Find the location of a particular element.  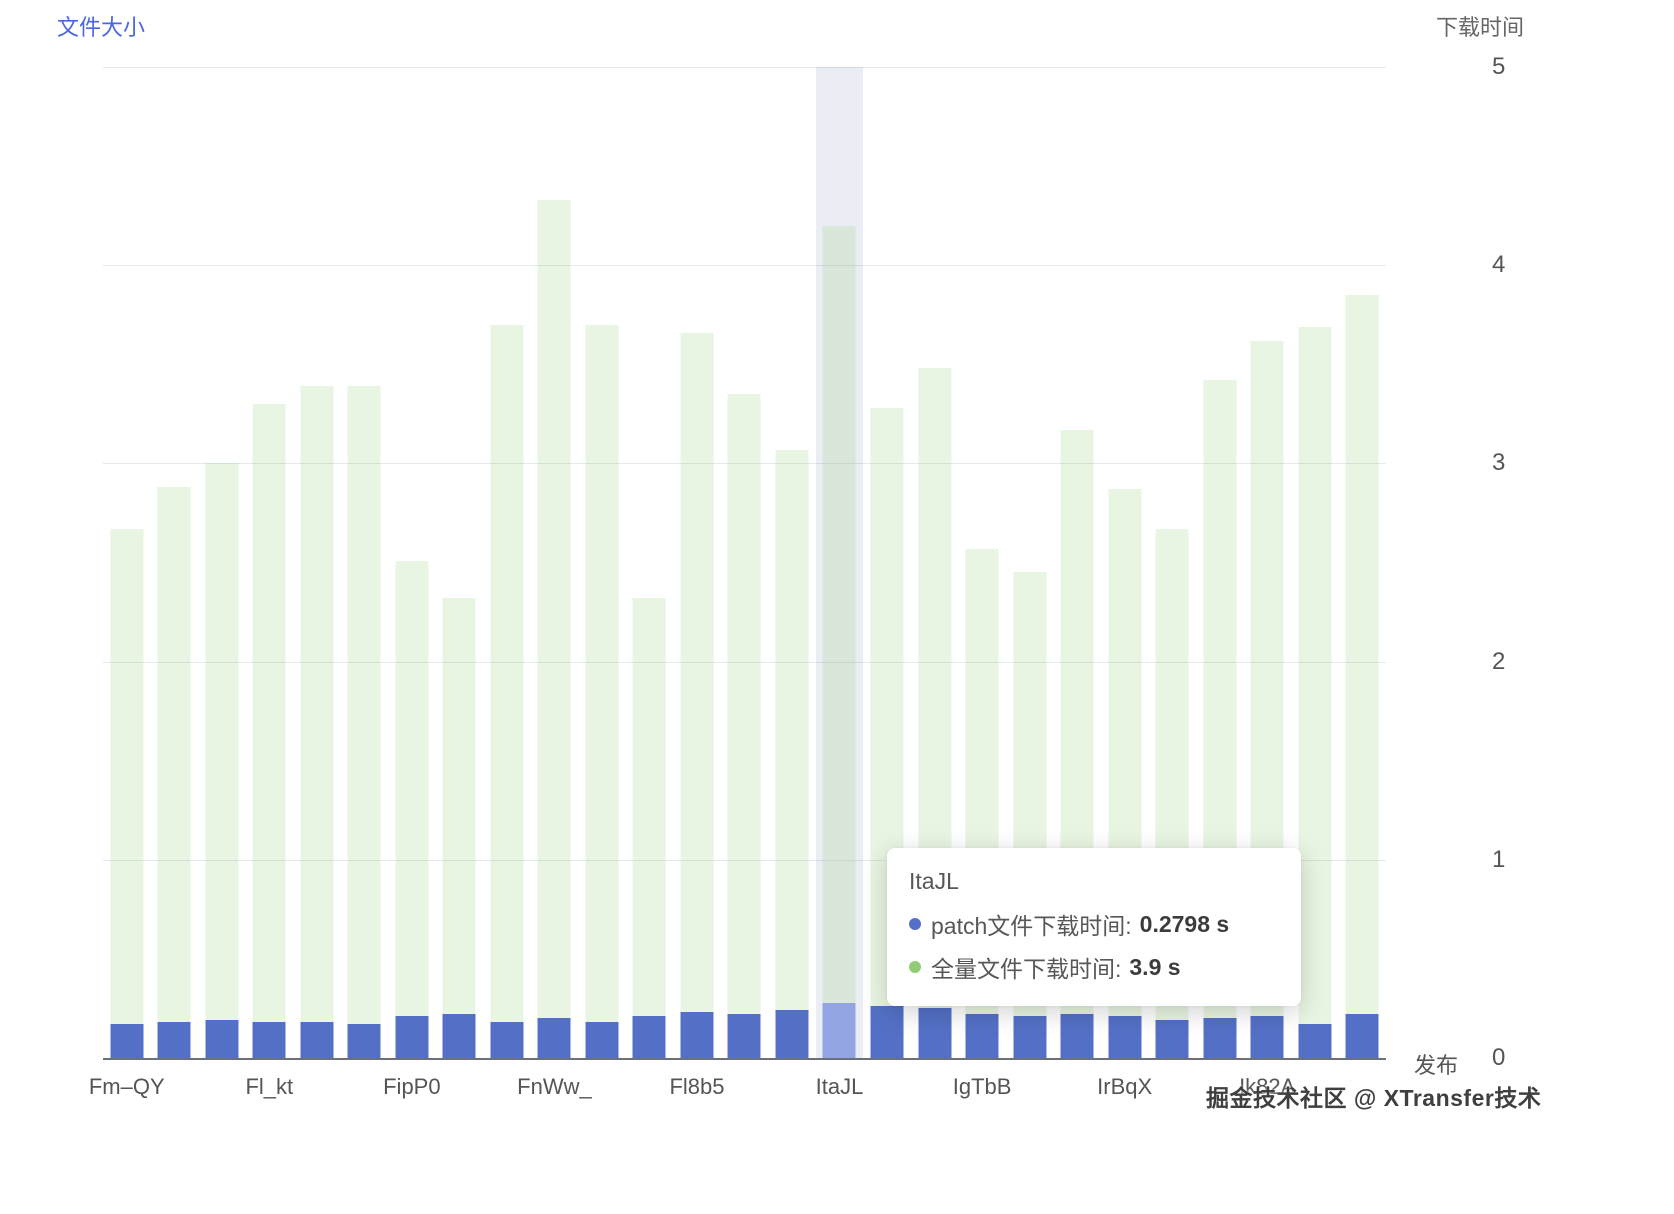

y-tick-label: 0 is located at coordinates (1499, 1057).